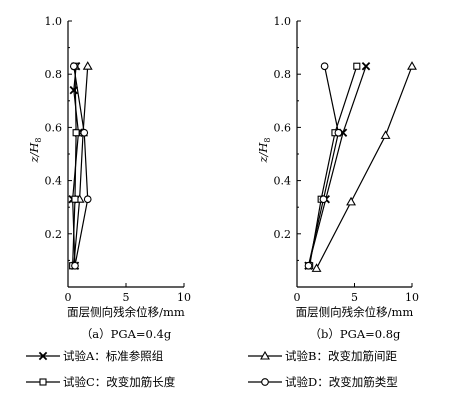 The width and height of the screenshot is (458, 406). Describe the element at coordinates (265, 355) in the screenshot. I see `legend-marker-triangle` at that location.